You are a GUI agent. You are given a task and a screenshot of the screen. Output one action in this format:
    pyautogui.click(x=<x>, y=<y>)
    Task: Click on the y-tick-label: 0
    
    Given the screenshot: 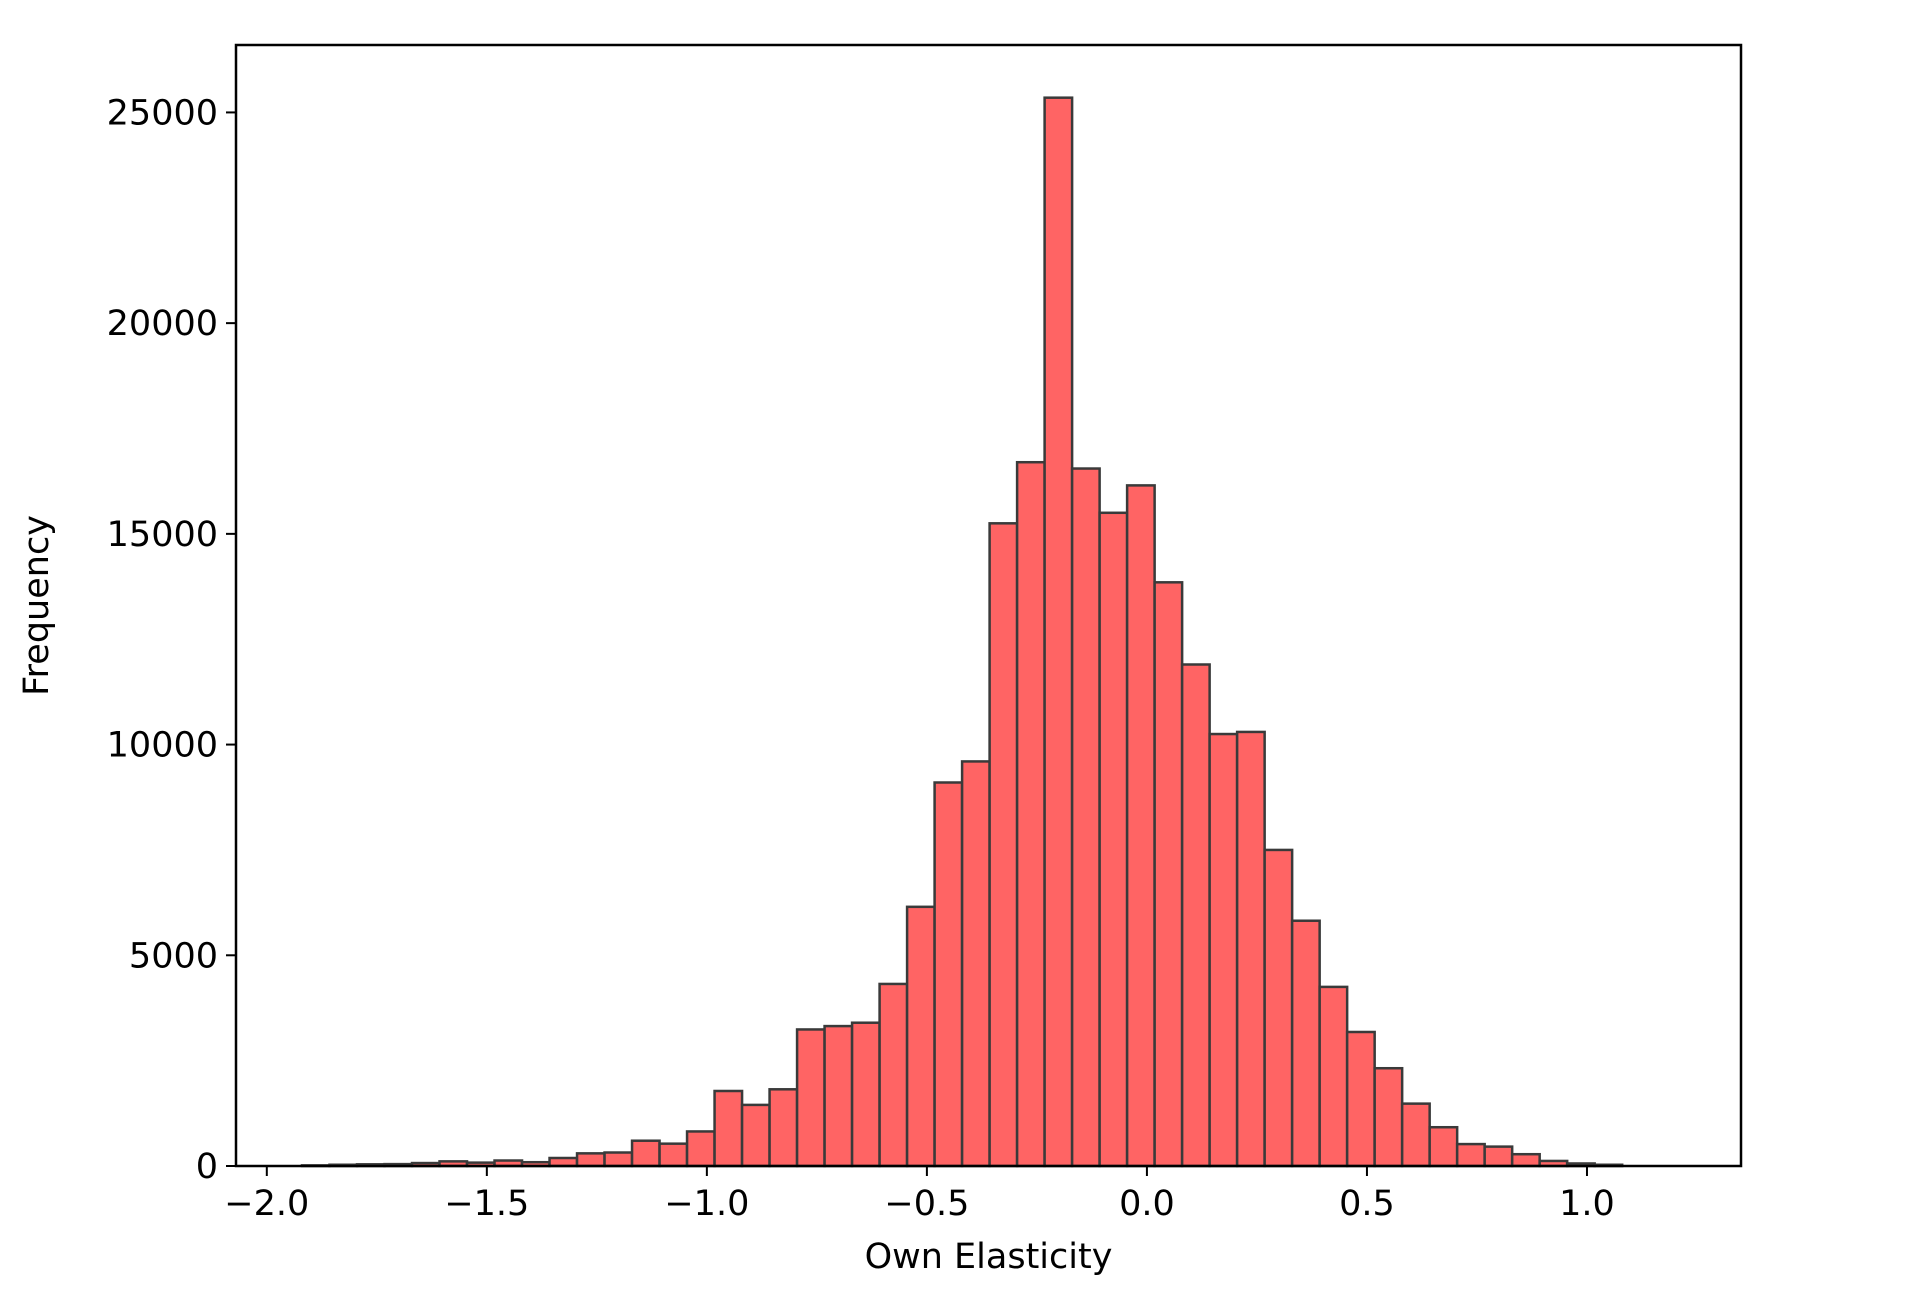 What is the action you would take?
    pyautogui.click(x=207, y=1167)
    